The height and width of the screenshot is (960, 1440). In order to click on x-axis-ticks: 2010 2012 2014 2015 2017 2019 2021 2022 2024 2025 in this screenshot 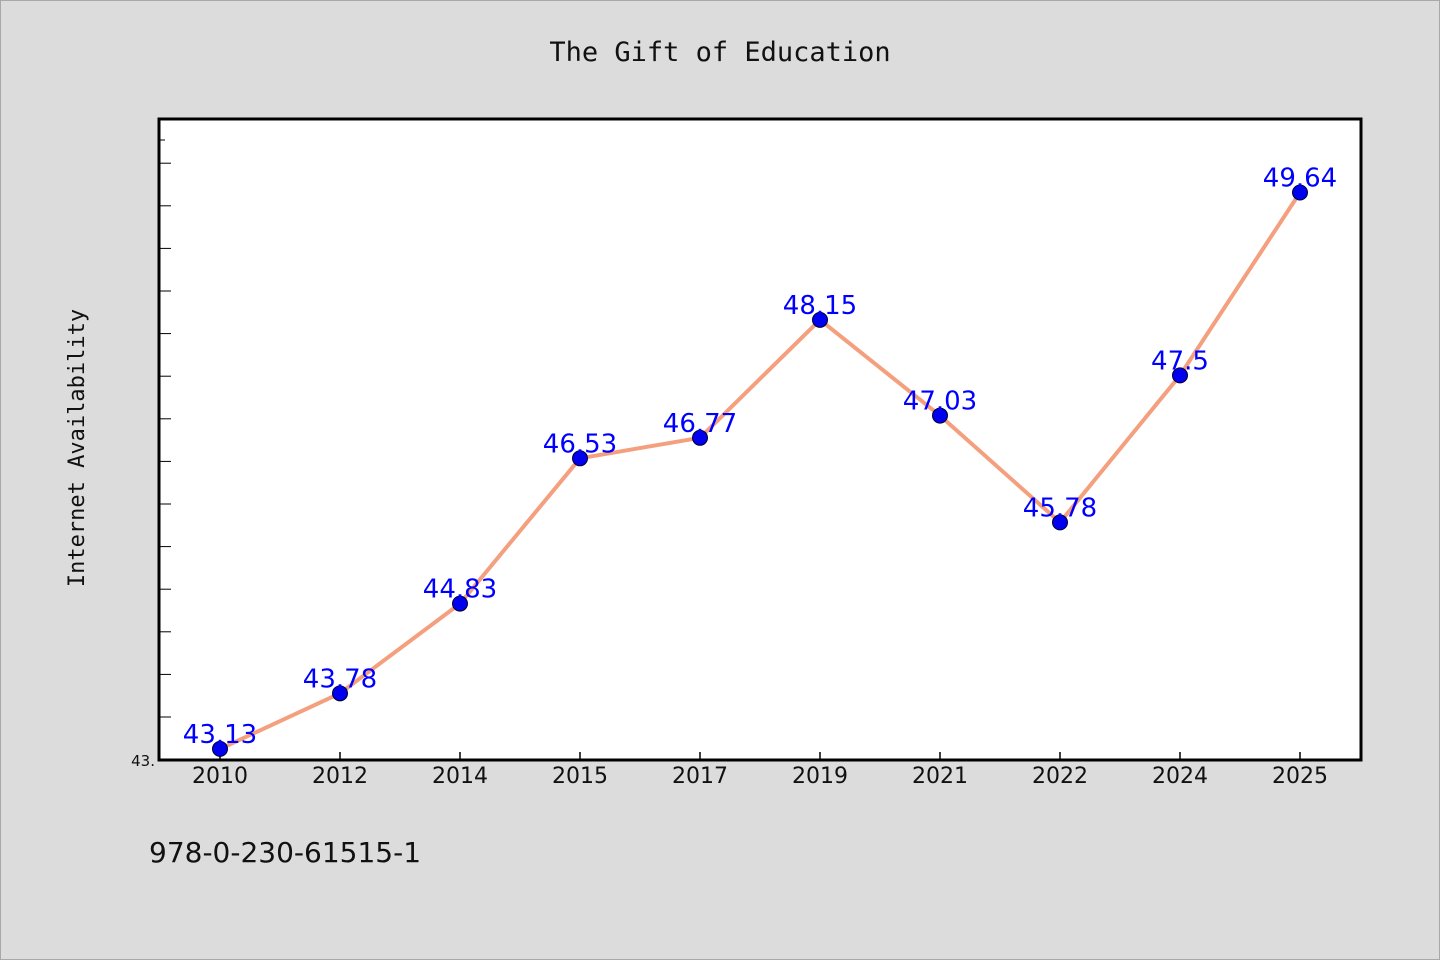, I will do `click(760, 770)`.